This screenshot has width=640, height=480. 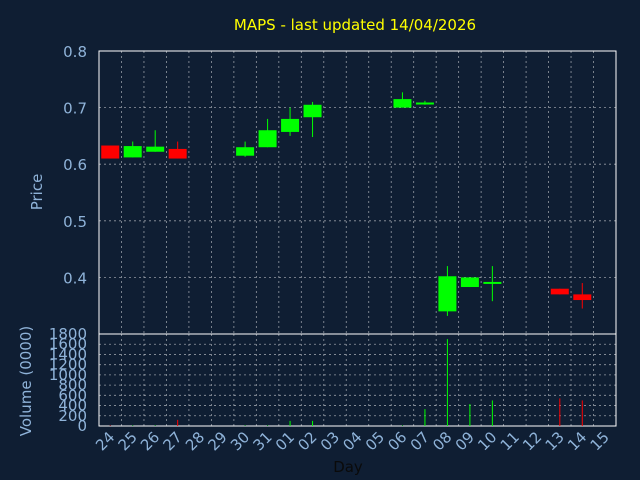 I want to click on volume-y-tick-label: 600, so click(x=72, y=395).